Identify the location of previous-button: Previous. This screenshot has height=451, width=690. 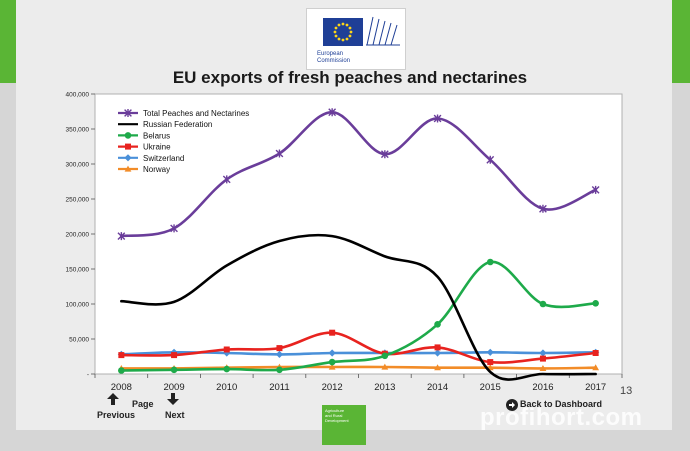
(116, 415).